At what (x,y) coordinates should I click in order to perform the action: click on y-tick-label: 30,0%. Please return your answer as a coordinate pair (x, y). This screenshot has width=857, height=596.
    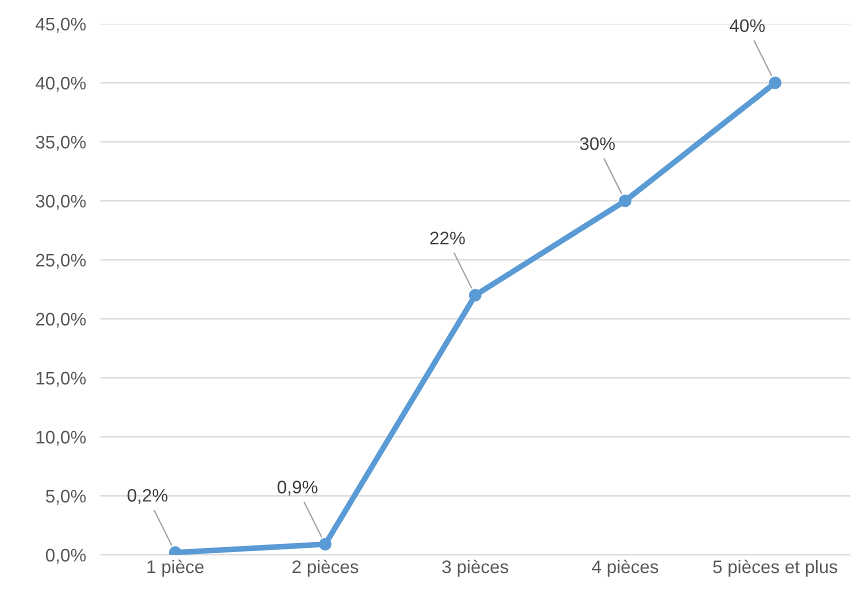
    Looking at the image, I should click on (61, 202).